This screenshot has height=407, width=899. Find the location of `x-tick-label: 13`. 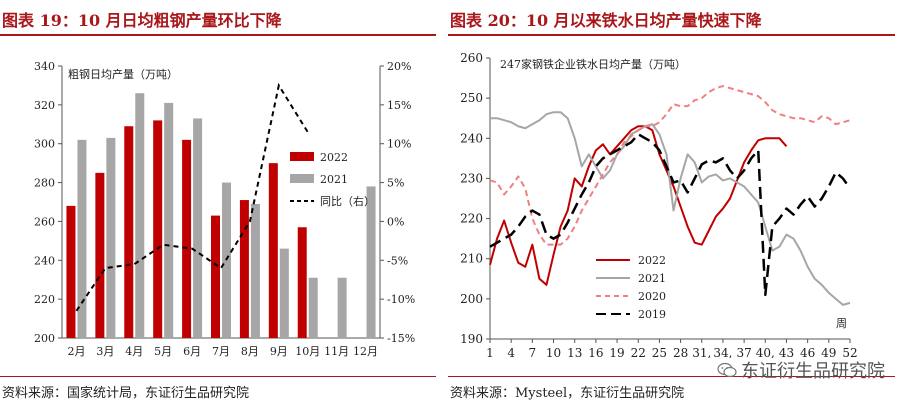

x-tick-label: 13 is located at coordinates (574, 352).